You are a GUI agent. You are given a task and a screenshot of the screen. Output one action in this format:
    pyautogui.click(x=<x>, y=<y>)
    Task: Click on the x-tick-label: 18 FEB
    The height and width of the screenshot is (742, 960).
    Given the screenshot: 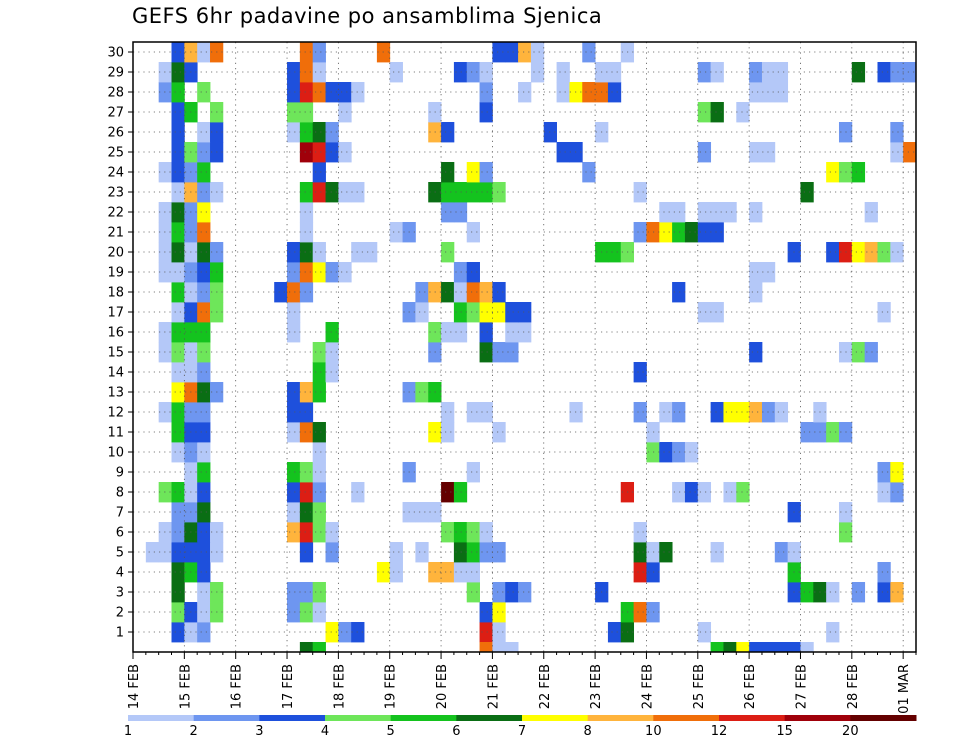 What is the action you would take?
    pyautogui.click(x=339, y=686)
    